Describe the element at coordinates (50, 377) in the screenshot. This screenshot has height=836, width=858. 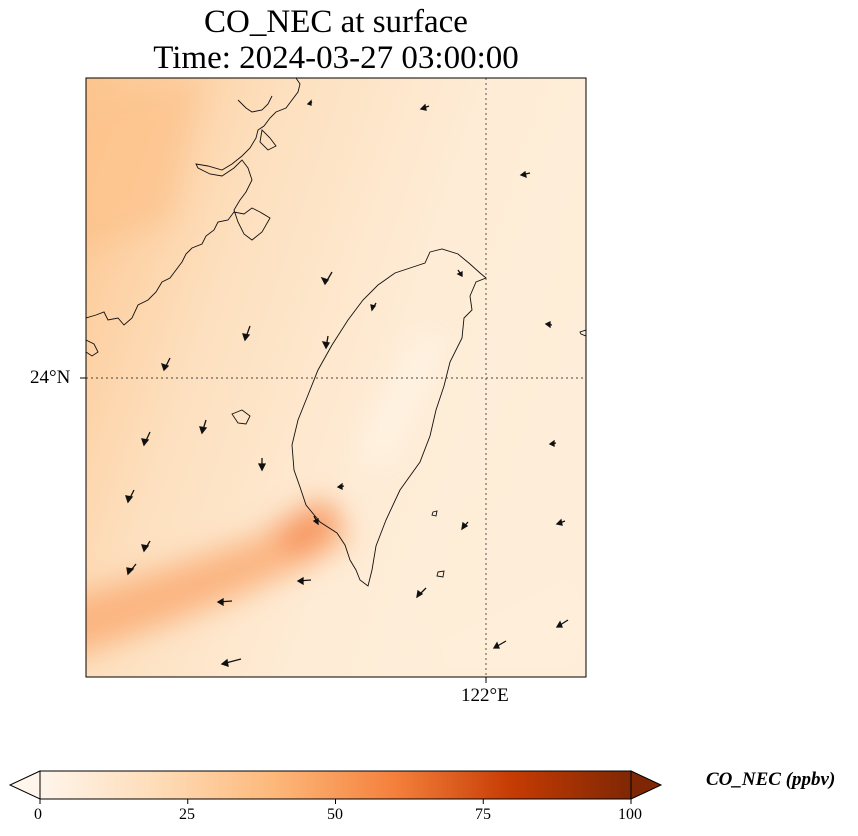
I see `lat-label-24n: 24°N` at that location.